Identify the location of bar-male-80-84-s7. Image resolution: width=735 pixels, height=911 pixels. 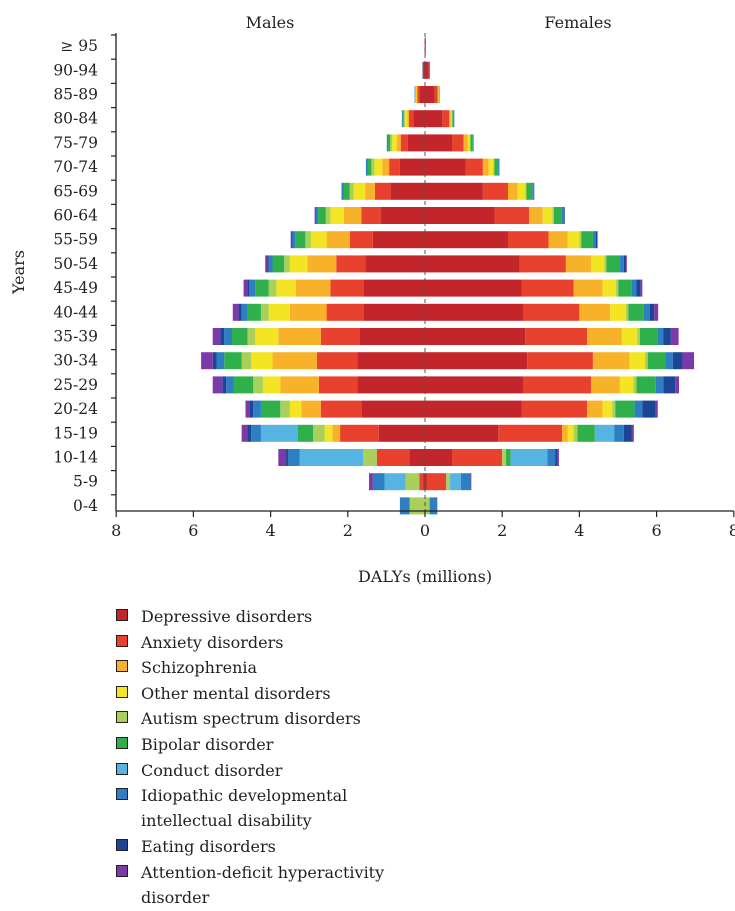
(402, 118).